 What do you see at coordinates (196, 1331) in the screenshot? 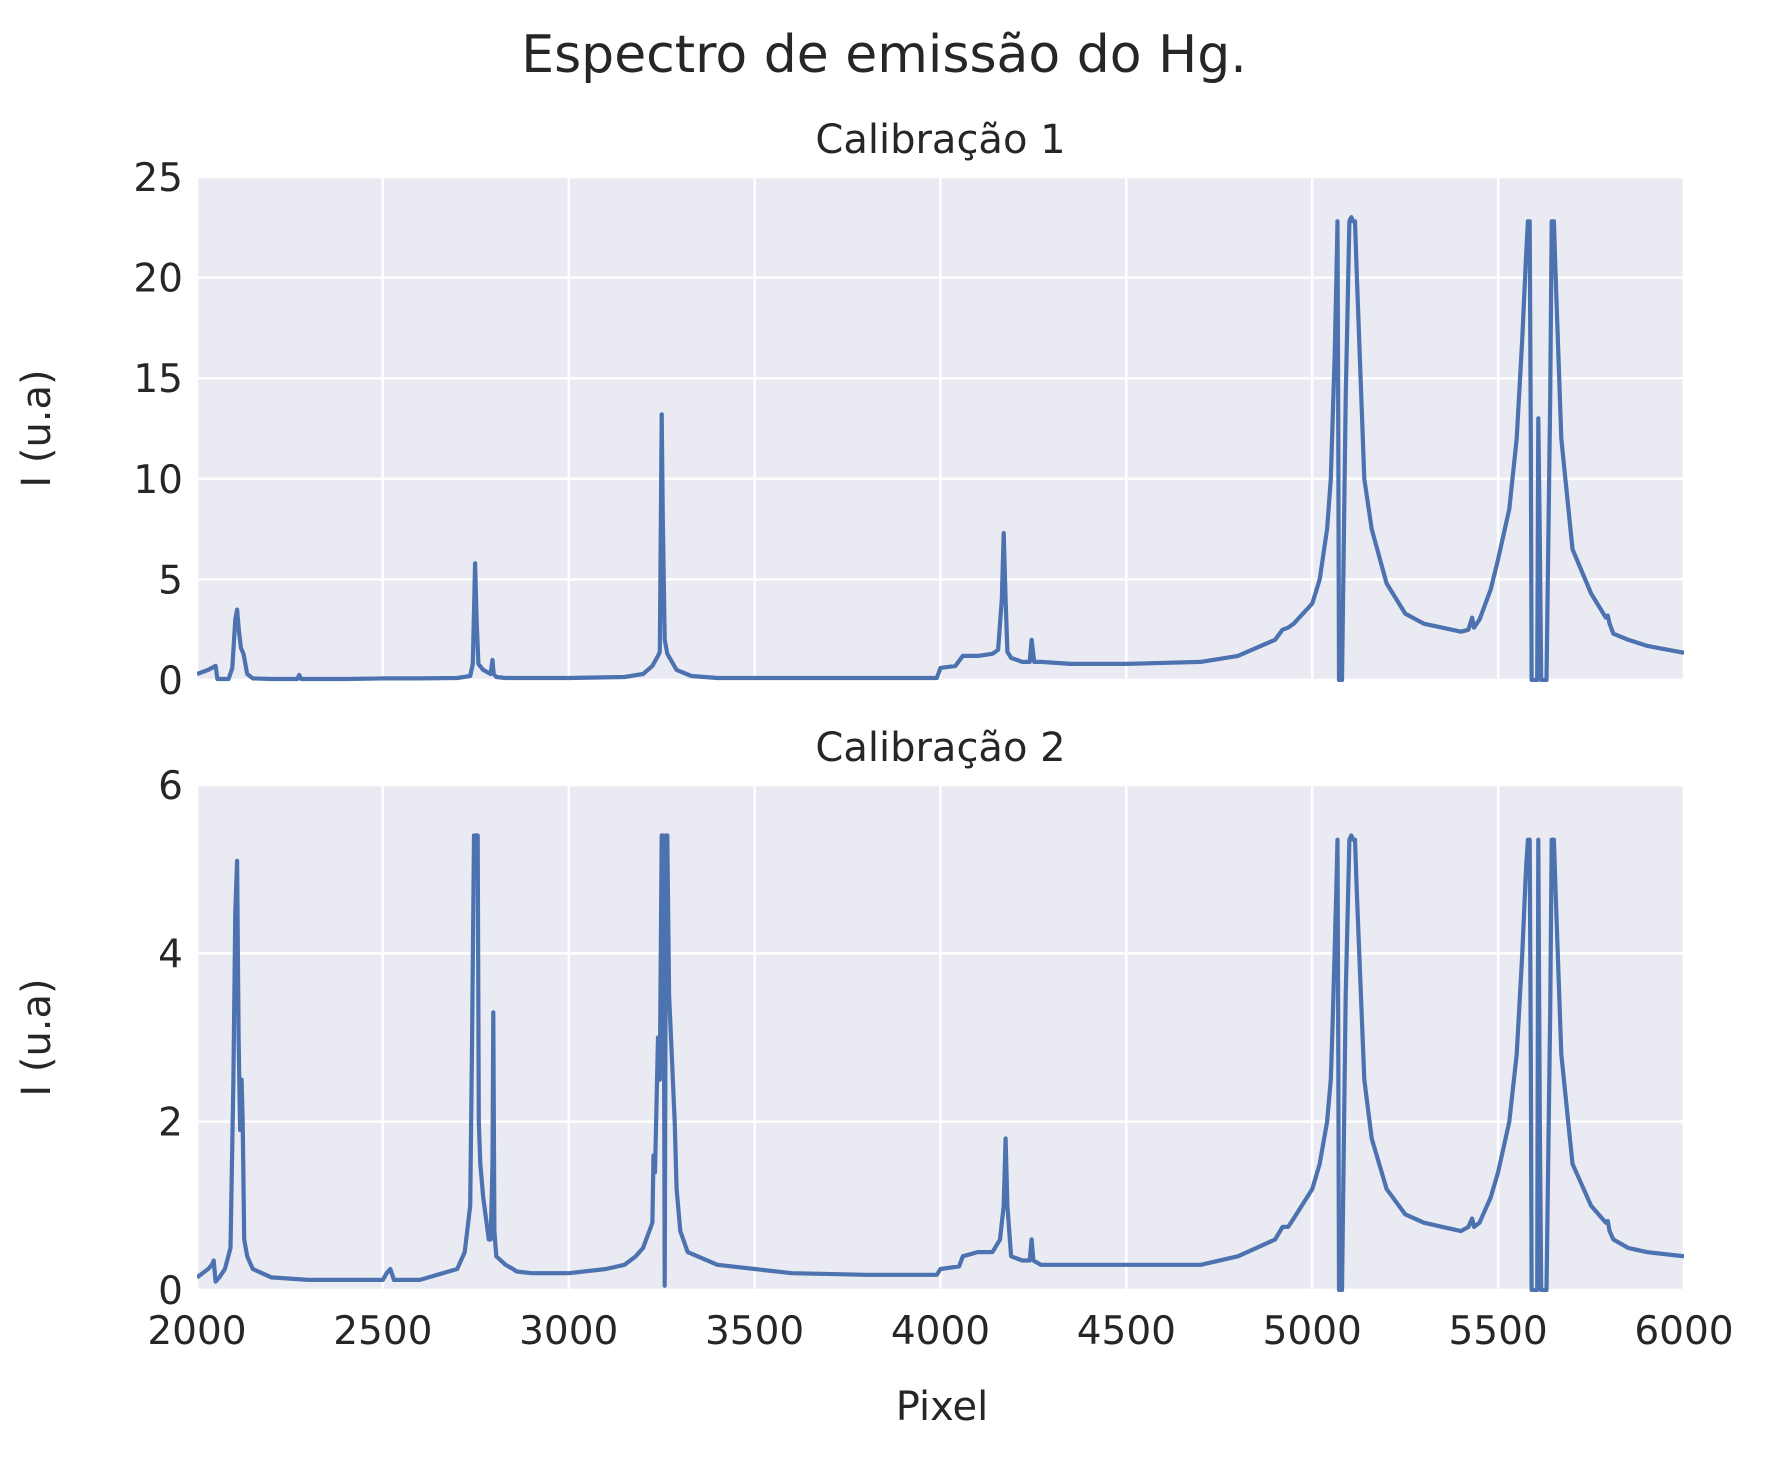
I see `x-tick-label: 2000` at bounding box center [196, 1331].